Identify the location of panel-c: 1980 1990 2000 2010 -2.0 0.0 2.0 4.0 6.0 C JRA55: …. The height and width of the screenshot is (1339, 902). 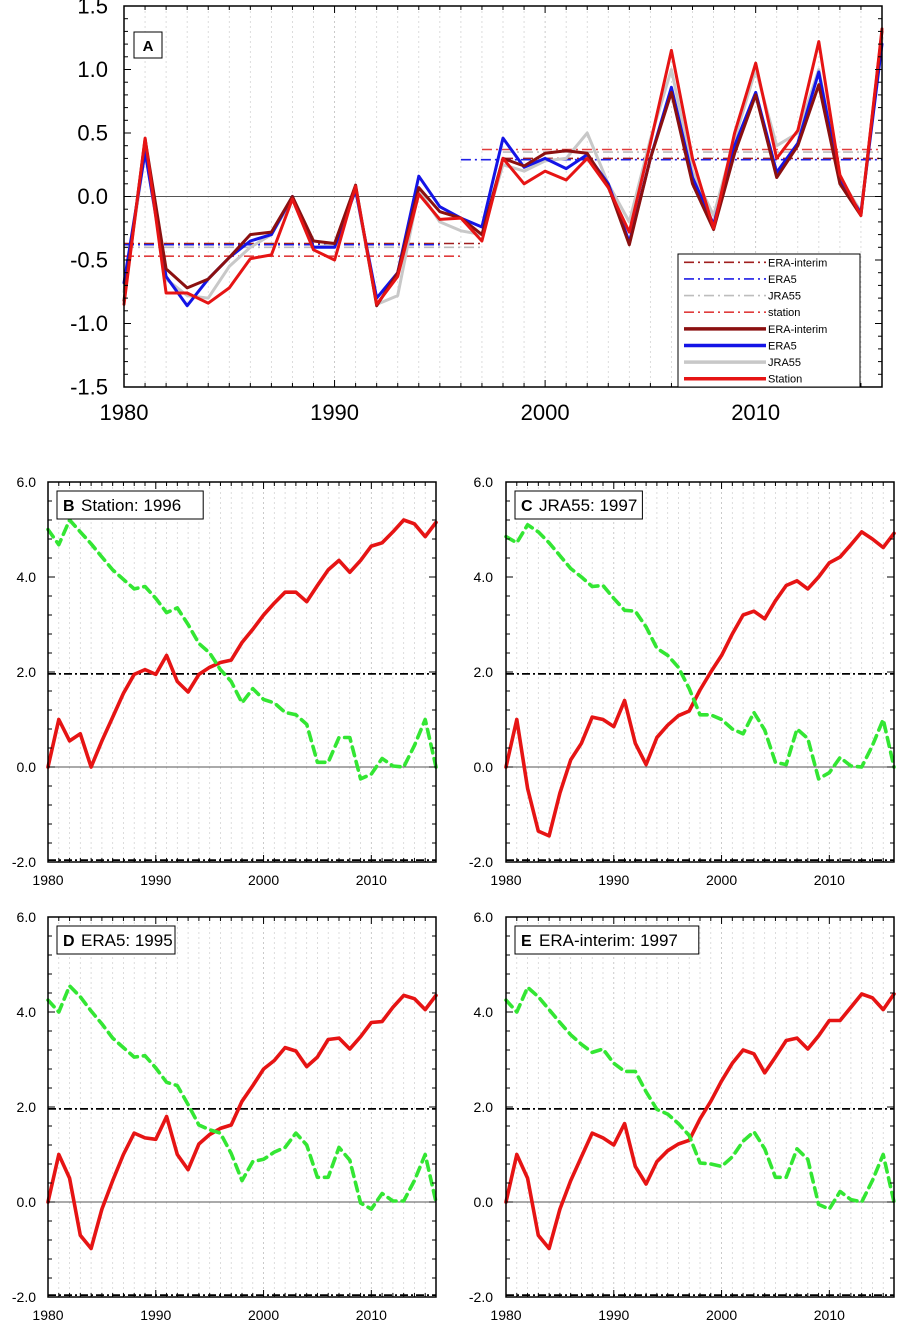
(682, 681).